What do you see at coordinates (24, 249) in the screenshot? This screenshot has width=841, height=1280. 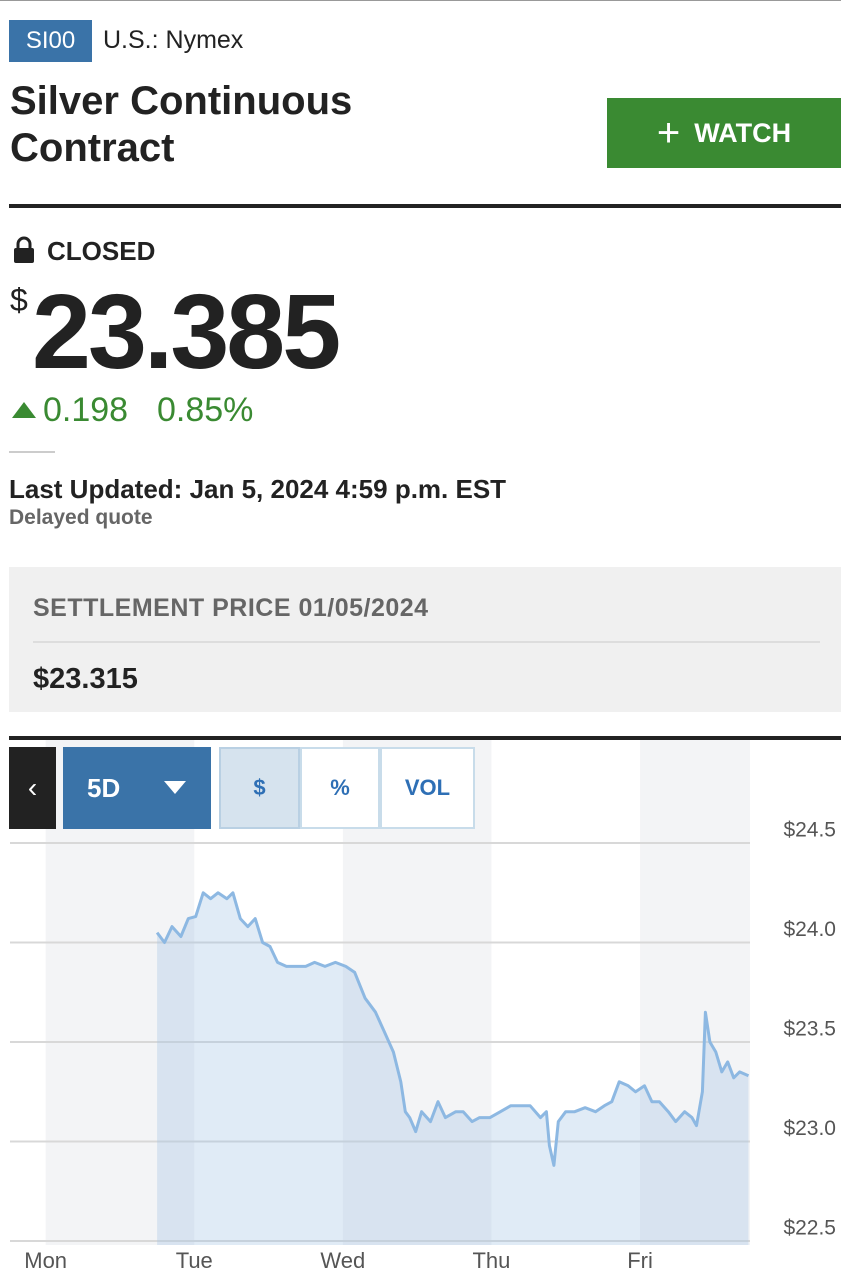 I see `lock-icon` at bounding box center [24, 249].